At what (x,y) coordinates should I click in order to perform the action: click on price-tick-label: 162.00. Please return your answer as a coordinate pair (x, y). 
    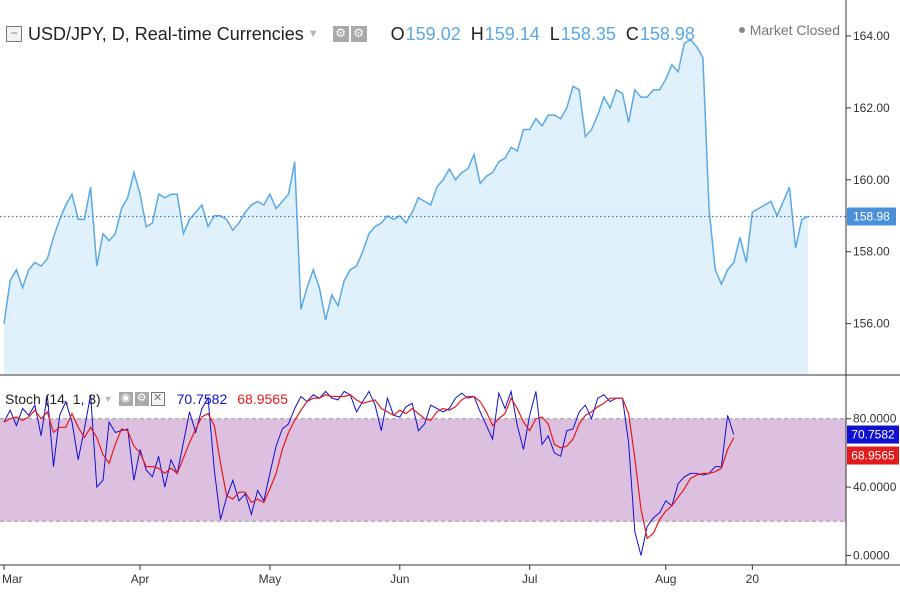
    Looking at the image, I should click on (871, 108).